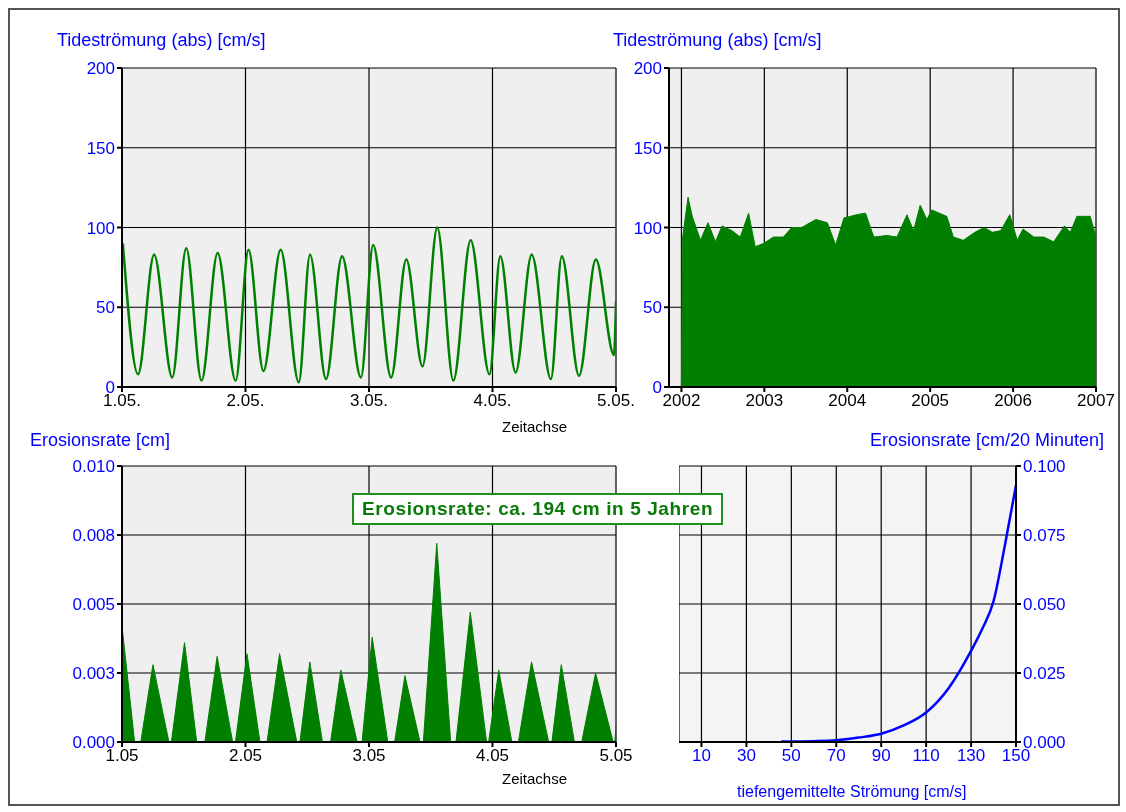 Image resolution: width=1126 pixels, height=812 pixels. What do you see at coordinates (93, 674) in the screenshot?
I see `y-tick-label: 0.003` at bounding box center [93, 674].